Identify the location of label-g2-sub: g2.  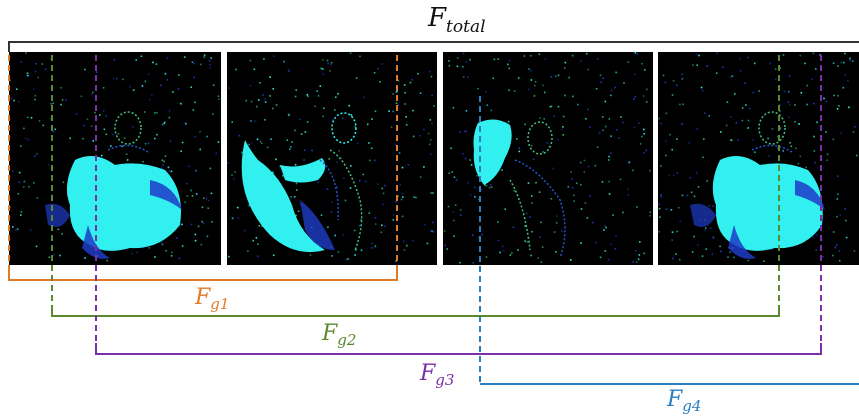
(346, 340).